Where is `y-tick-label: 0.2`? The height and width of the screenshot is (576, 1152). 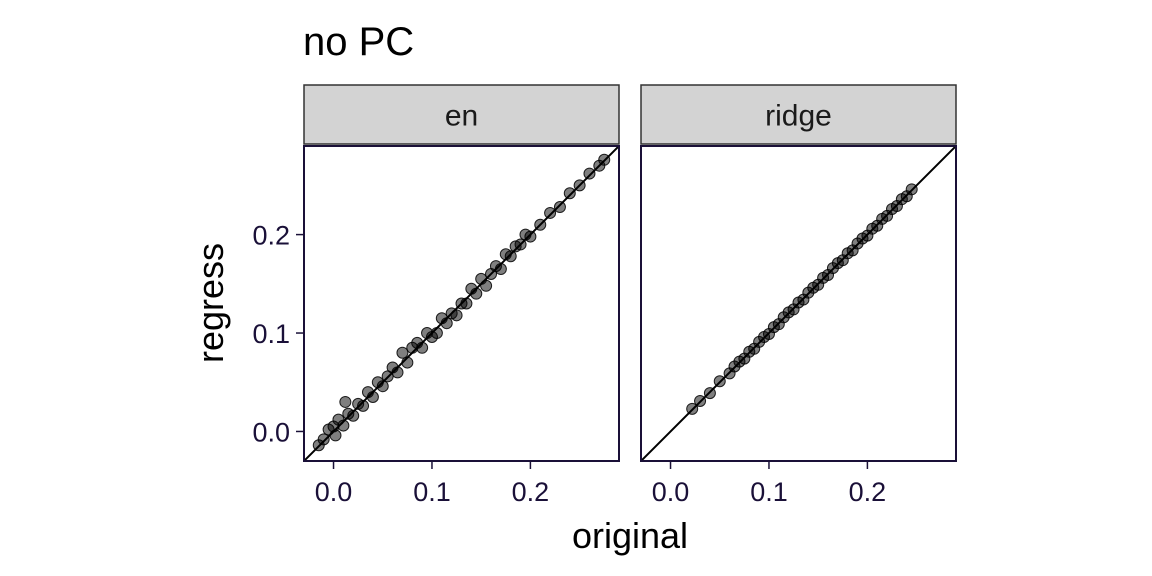
y-tick-label: 0.2 is located at coordinates (271, 236).